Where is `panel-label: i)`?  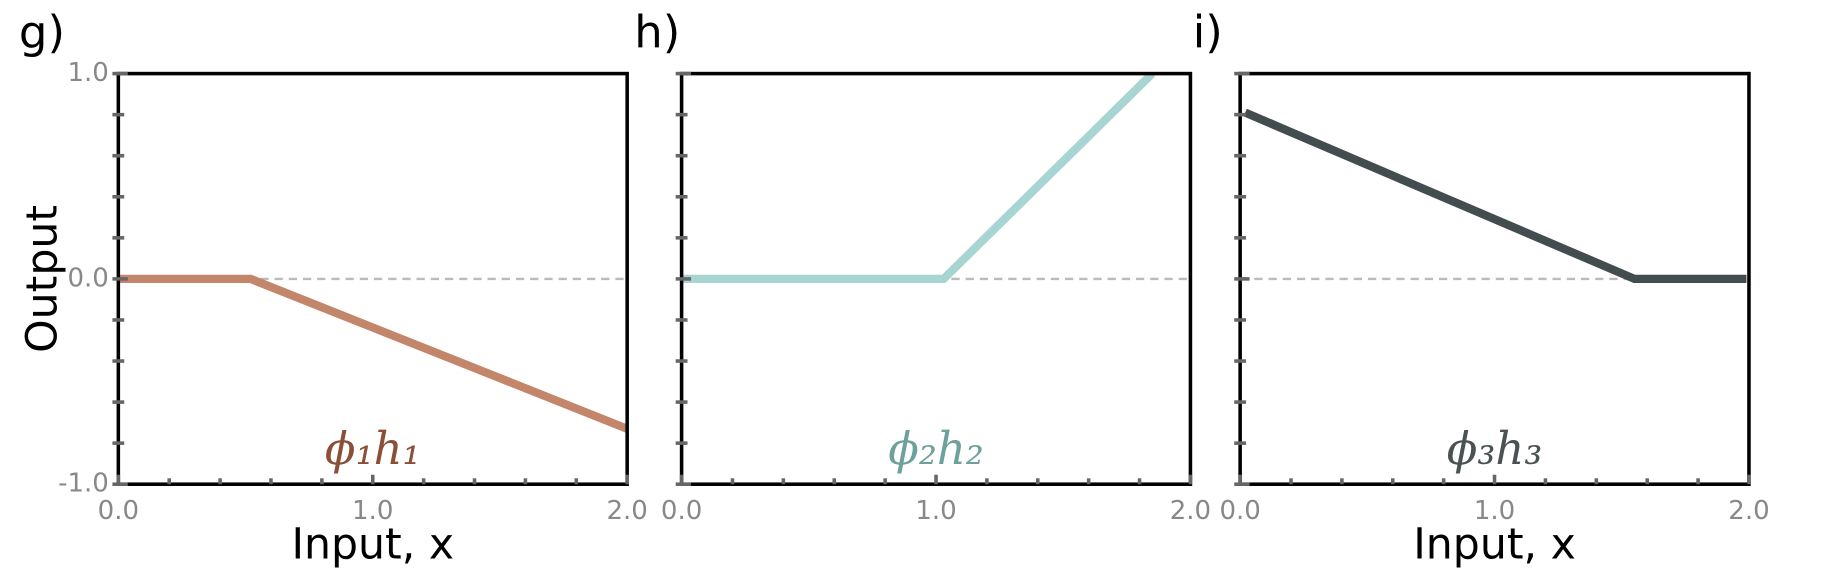
panel-label: i) is located at coordinates (1208, 32).